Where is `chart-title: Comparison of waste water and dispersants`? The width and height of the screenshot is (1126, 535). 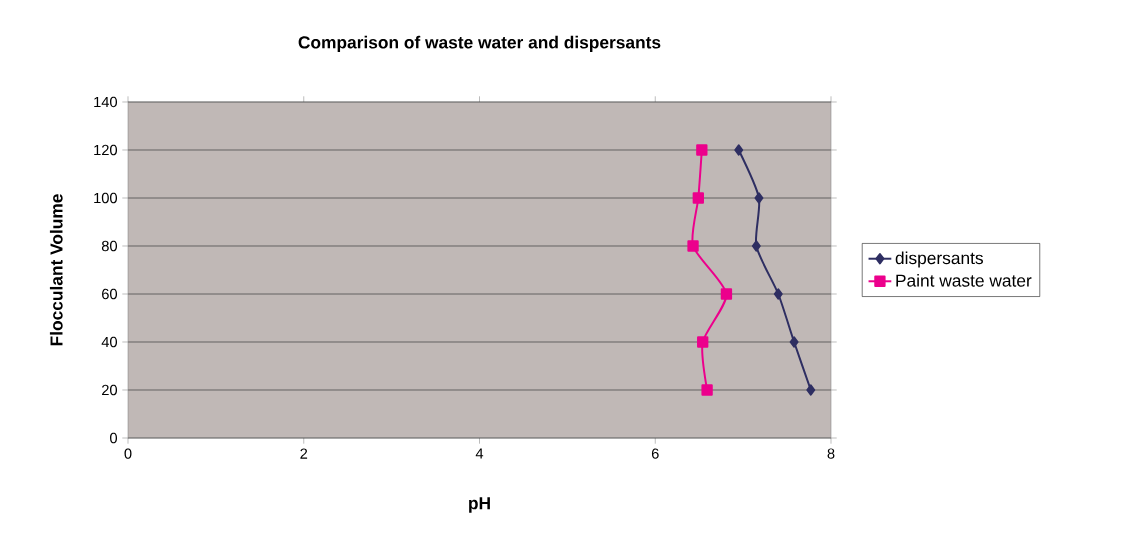
chart-title: Comparison of waste water and dispersants is located at coordinates (479, 43).